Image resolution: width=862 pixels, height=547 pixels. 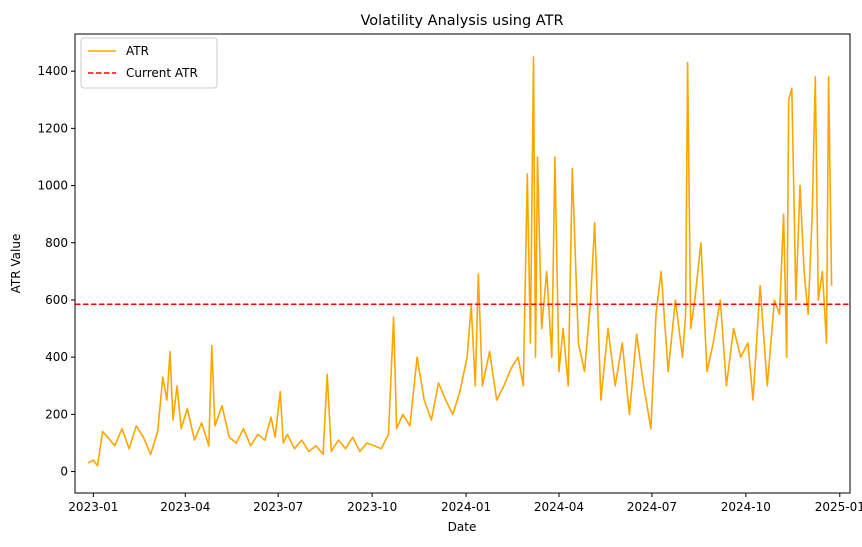 What do you see at coordinates (56, 243) in the screenshot?
I see `y-tick-label: 800` at bounding box center [56, 243].